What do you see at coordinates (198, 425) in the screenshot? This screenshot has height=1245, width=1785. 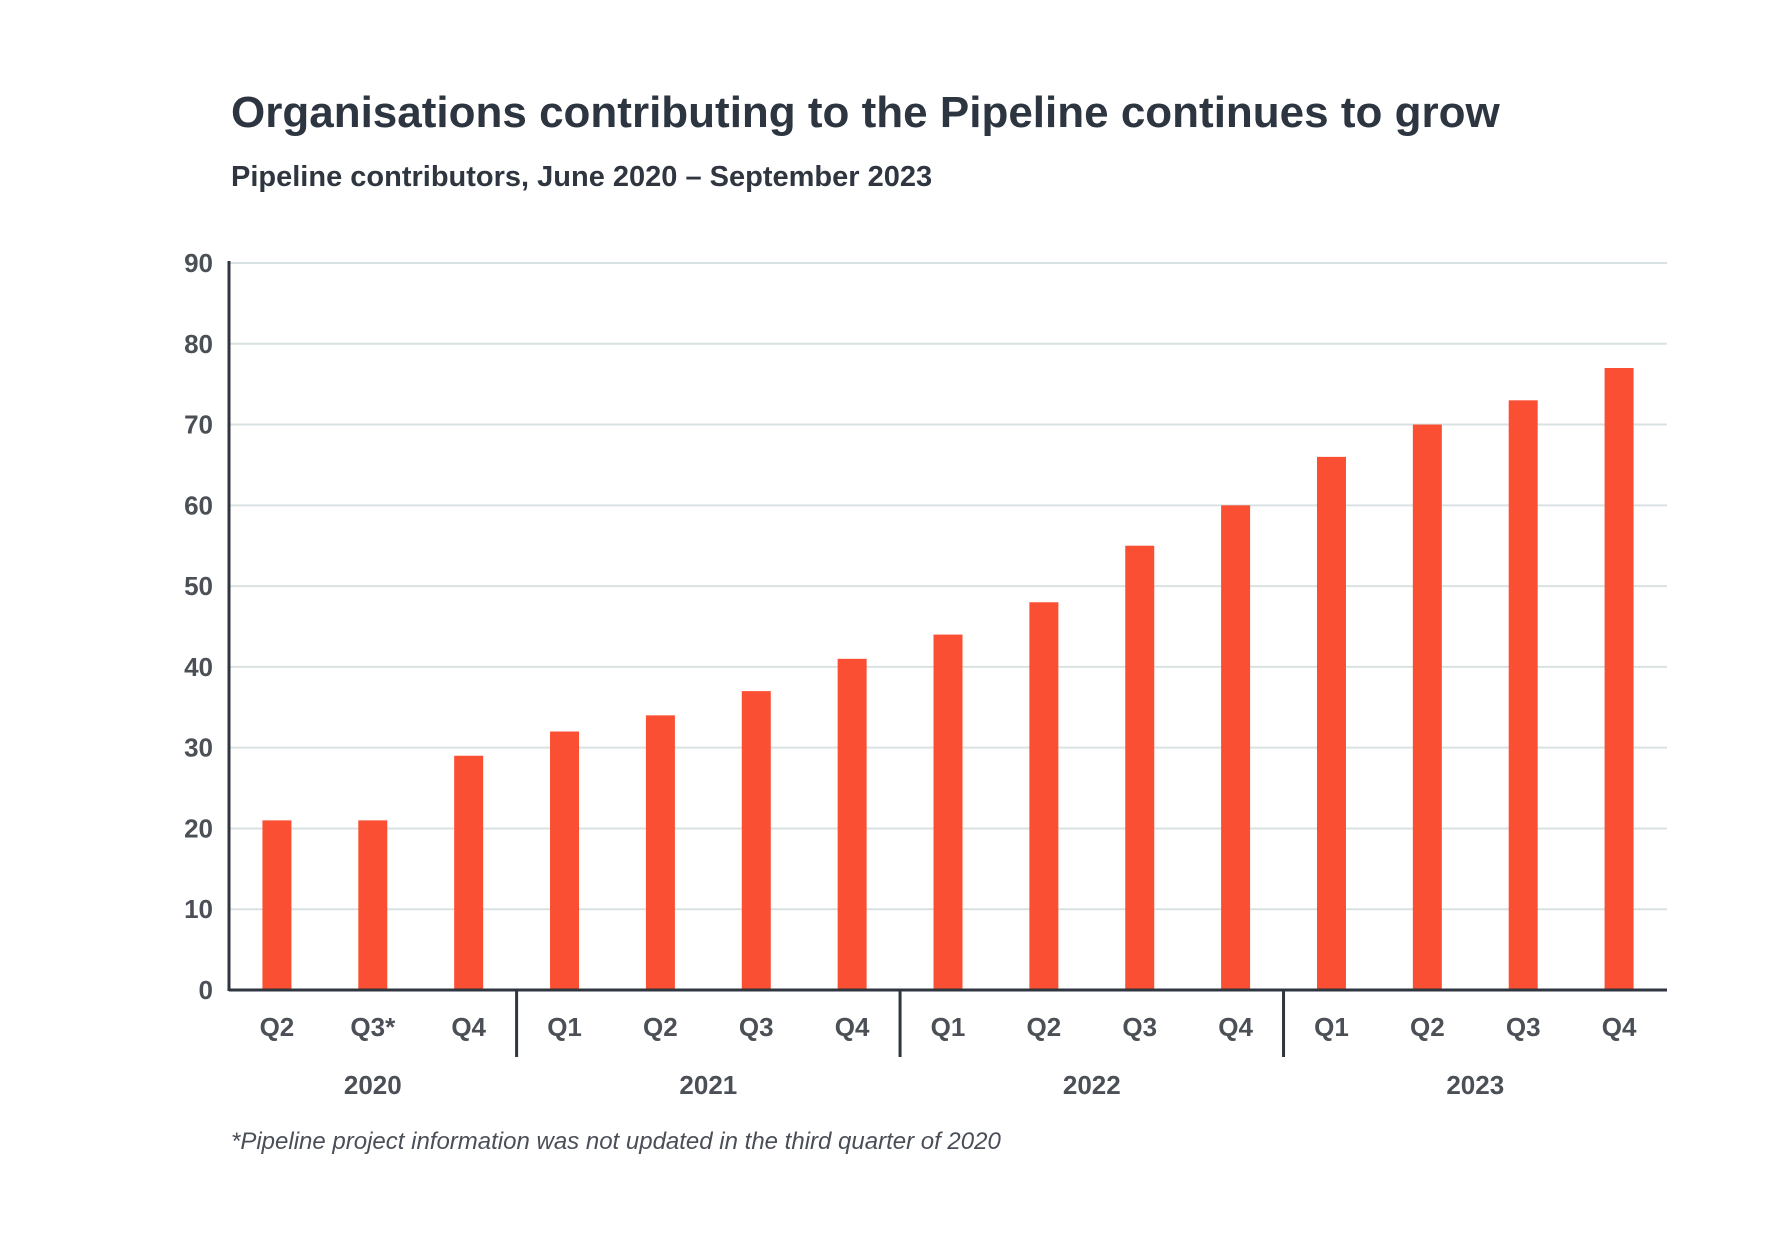 I see `y-tick-label: 70` at bounding box center [198, 425].